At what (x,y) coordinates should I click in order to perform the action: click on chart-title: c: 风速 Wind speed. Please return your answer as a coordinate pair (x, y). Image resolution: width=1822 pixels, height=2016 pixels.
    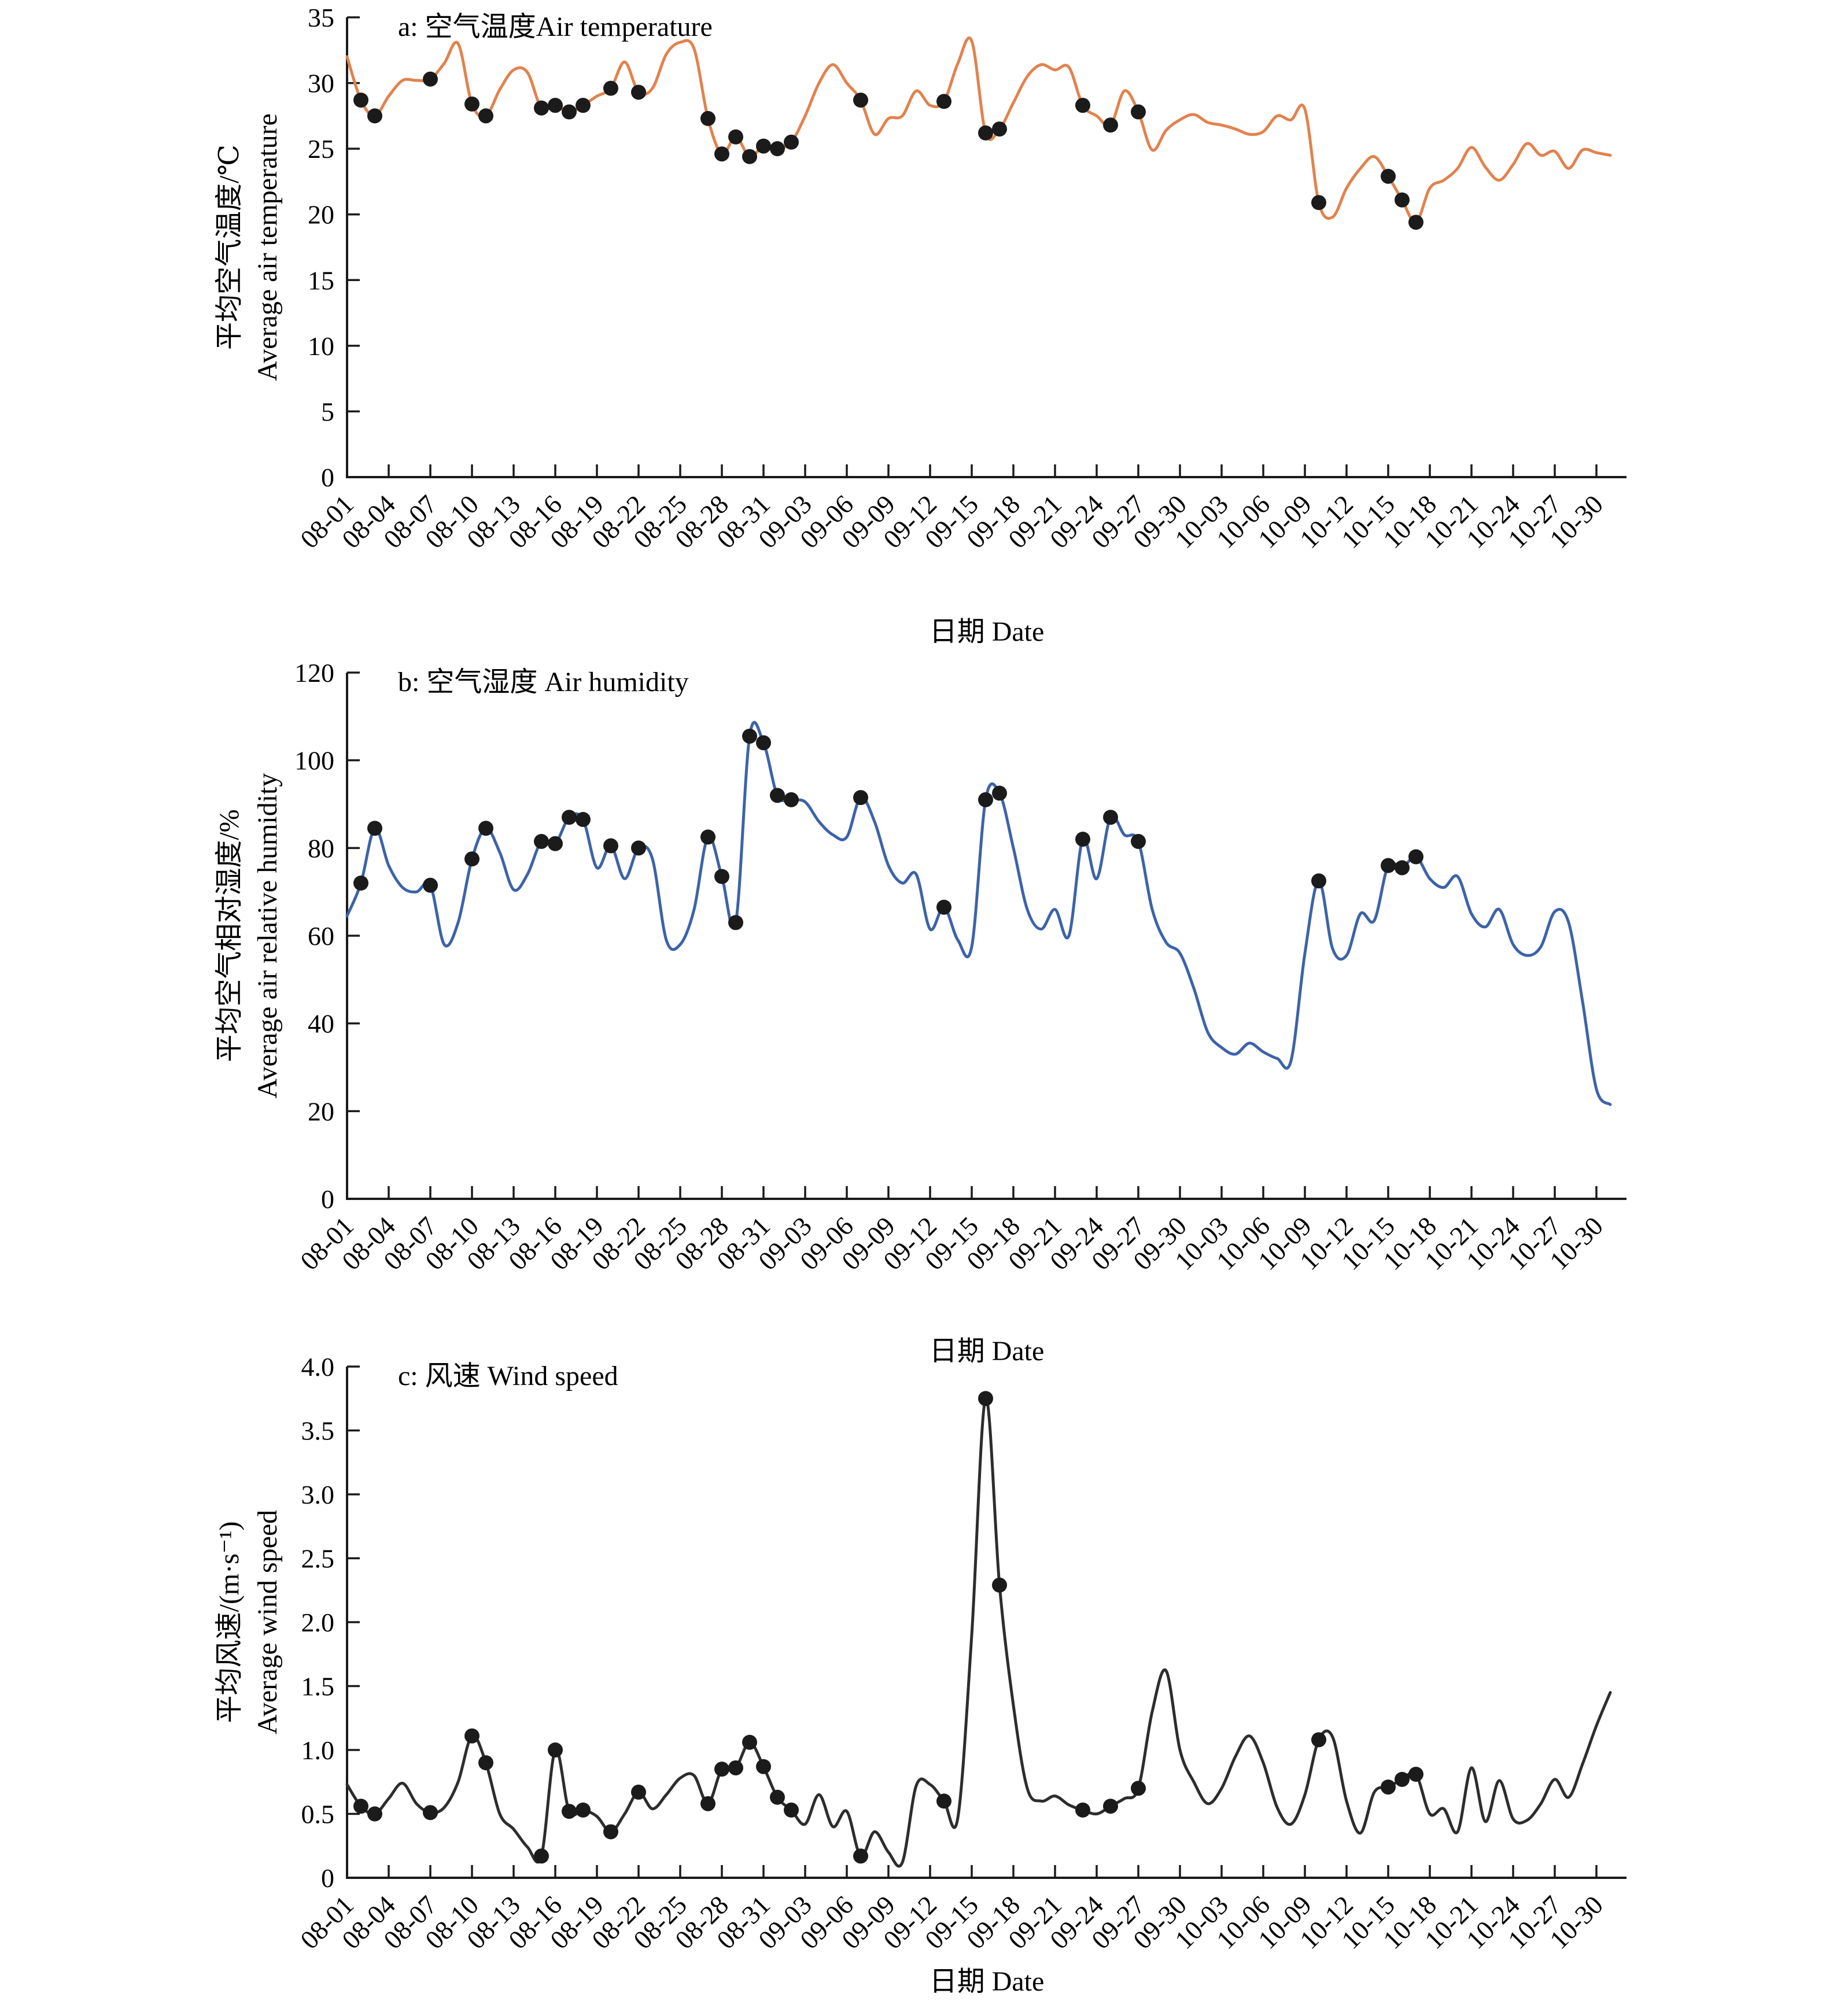
    Looking at the image, I should click on (508, 1376).